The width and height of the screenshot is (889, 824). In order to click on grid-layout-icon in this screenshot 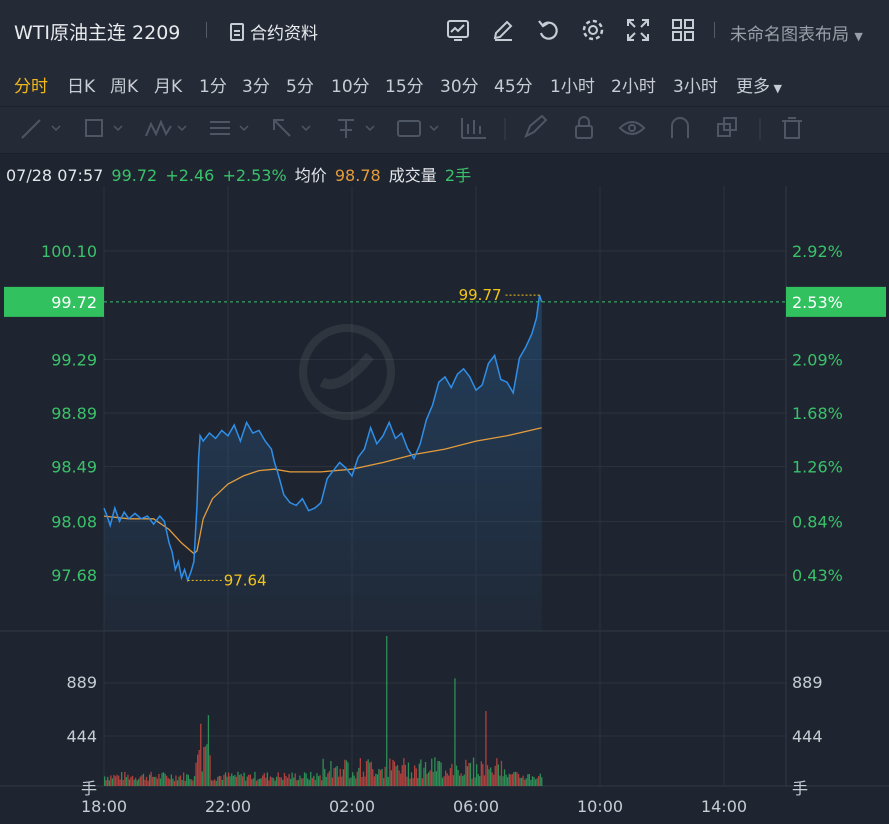, I will do `click(683, 30)`.